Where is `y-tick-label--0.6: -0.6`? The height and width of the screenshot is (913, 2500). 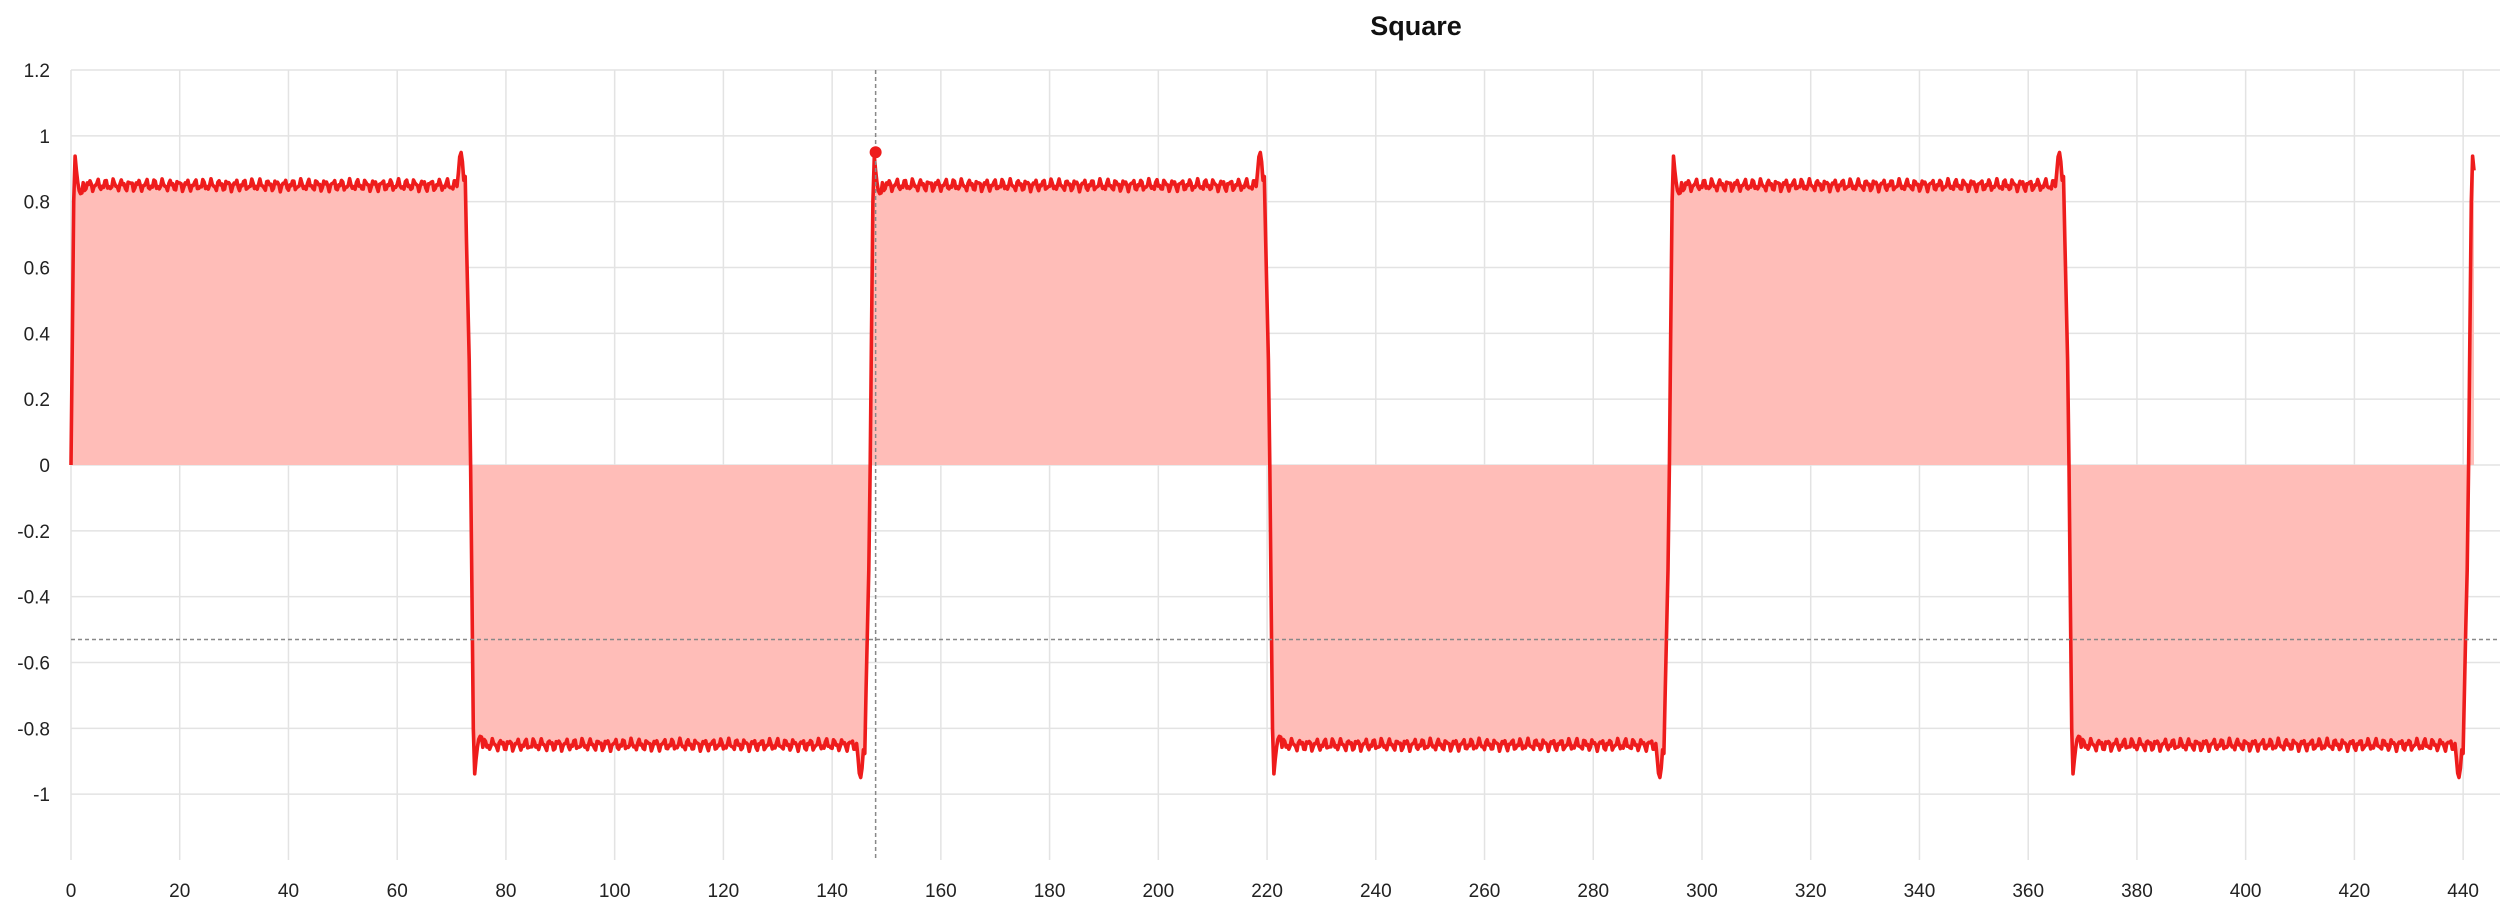 y-tick-label--0.6: -0.6 is located at coordinates (33, 664).